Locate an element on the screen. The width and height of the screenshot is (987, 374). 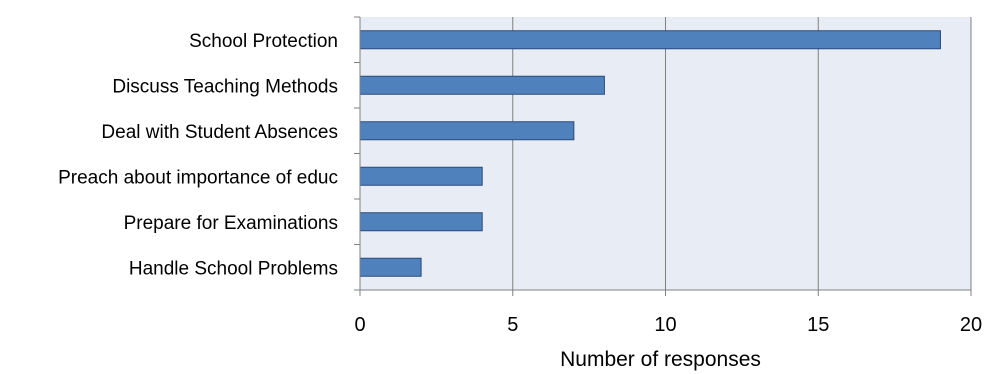
x-tick-label: 15 is located at coordinates (818, 325).